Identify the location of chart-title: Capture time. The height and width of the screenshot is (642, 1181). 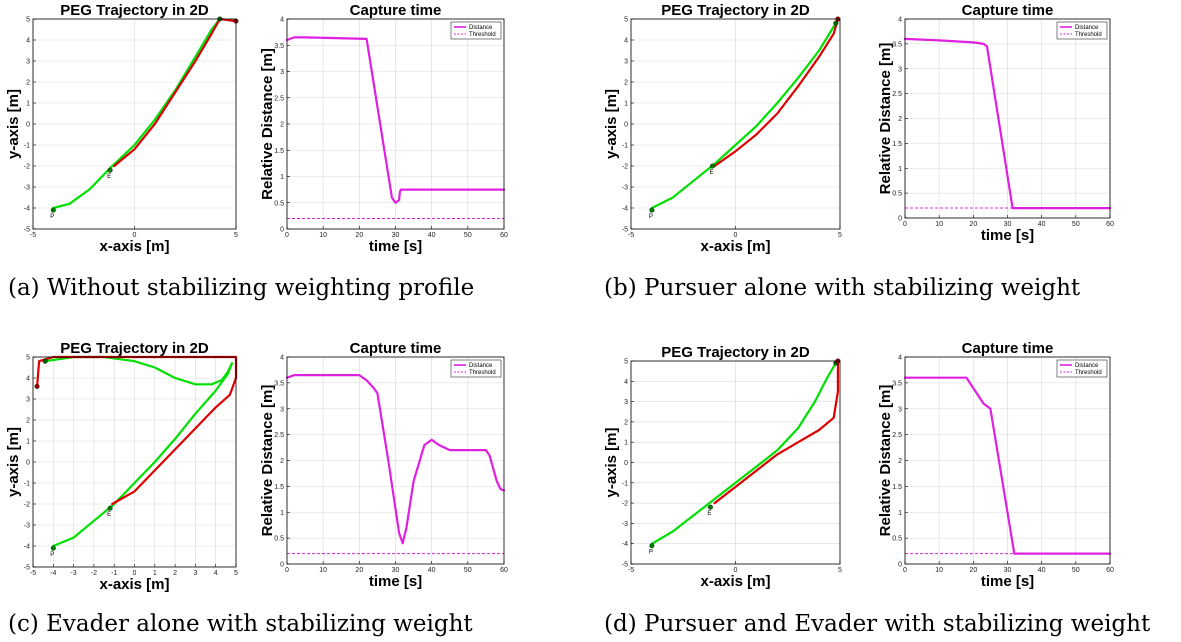
(1008, 348).